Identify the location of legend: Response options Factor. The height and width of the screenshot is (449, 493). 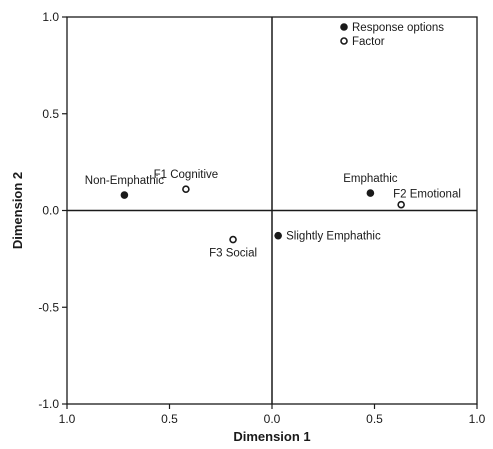
(392, 35).